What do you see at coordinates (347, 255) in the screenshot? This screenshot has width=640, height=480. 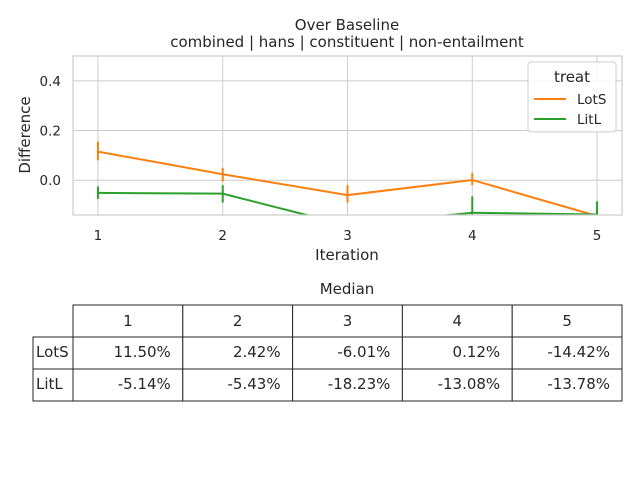 I see `x-axis-label: Iteration` at bounding box center [347, 255].